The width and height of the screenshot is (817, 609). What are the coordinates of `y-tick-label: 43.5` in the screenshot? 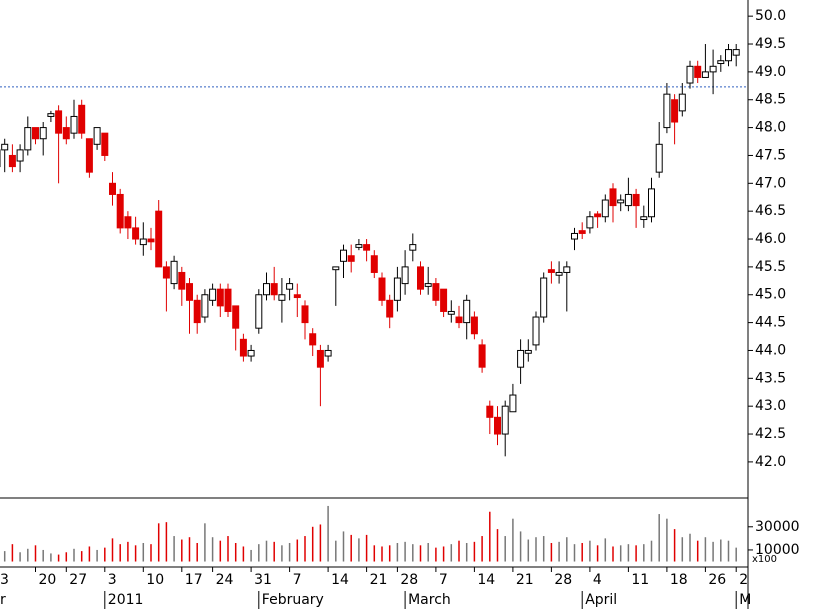 It's located at (770, 378).